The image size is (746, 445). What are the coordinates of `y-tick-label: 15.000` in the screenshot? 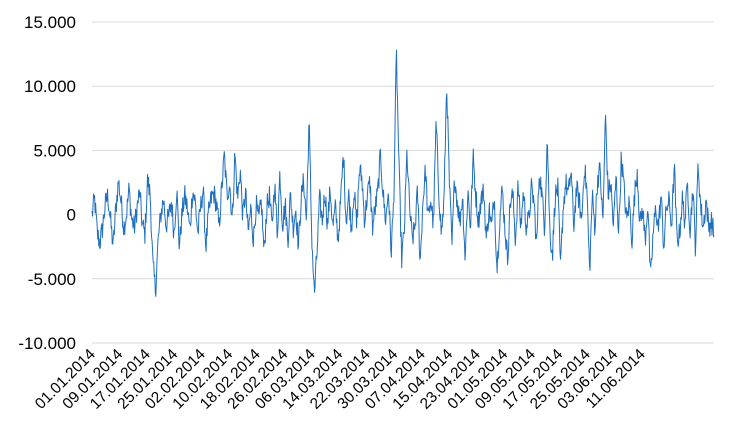 It's located at (50, 22).